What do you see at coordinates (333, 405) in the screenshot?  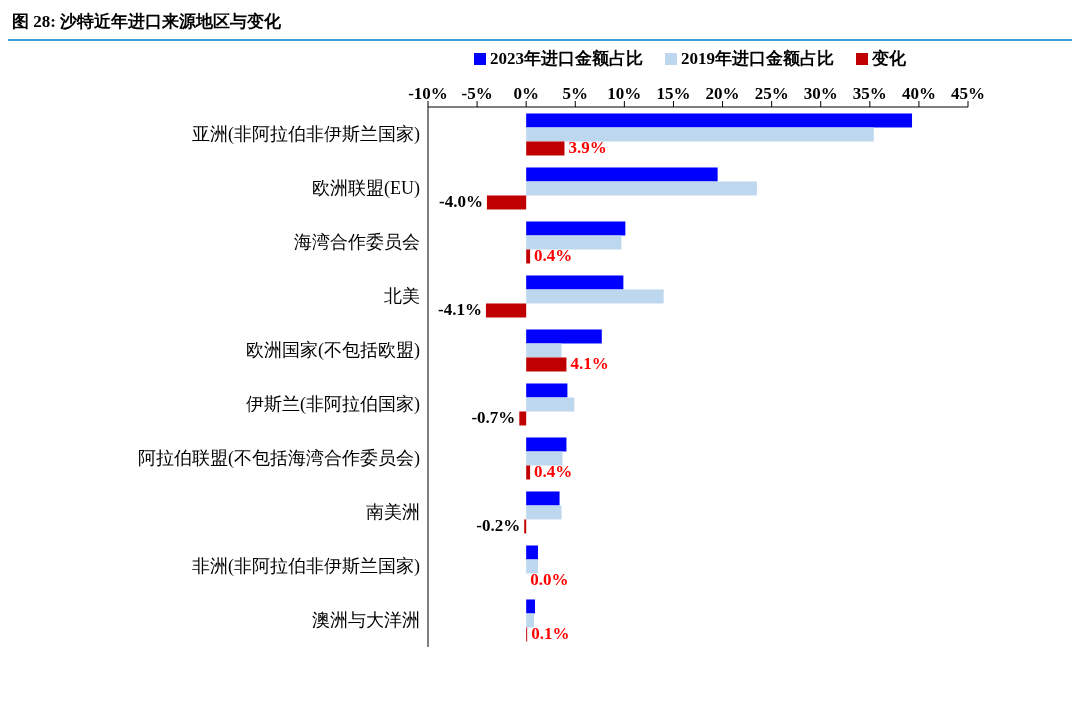 I see `y-tick-label: 伊斯兰(非阿拉伯国家)` at bounding box center [333, 405].